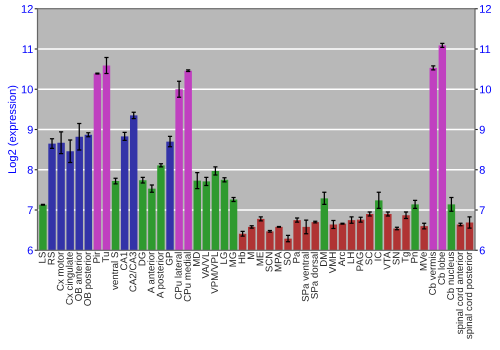 This screenshot has width=500, height=350. I want to click on x-tick-label: LG, so click(224, 258).